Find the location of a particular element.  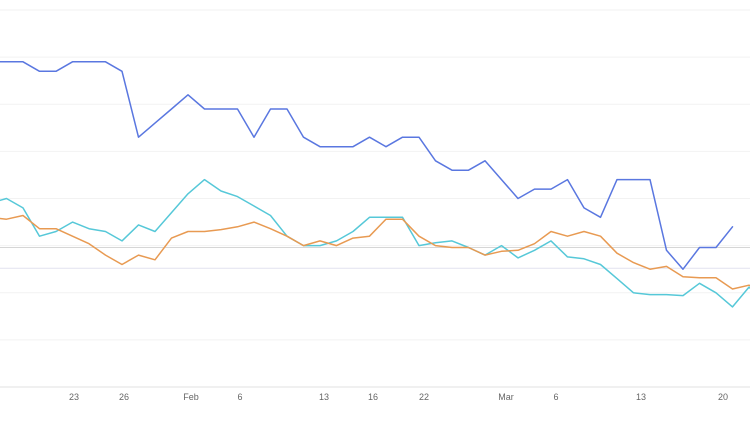

x-tick-label: 22 is located at coordinates (424, 397).